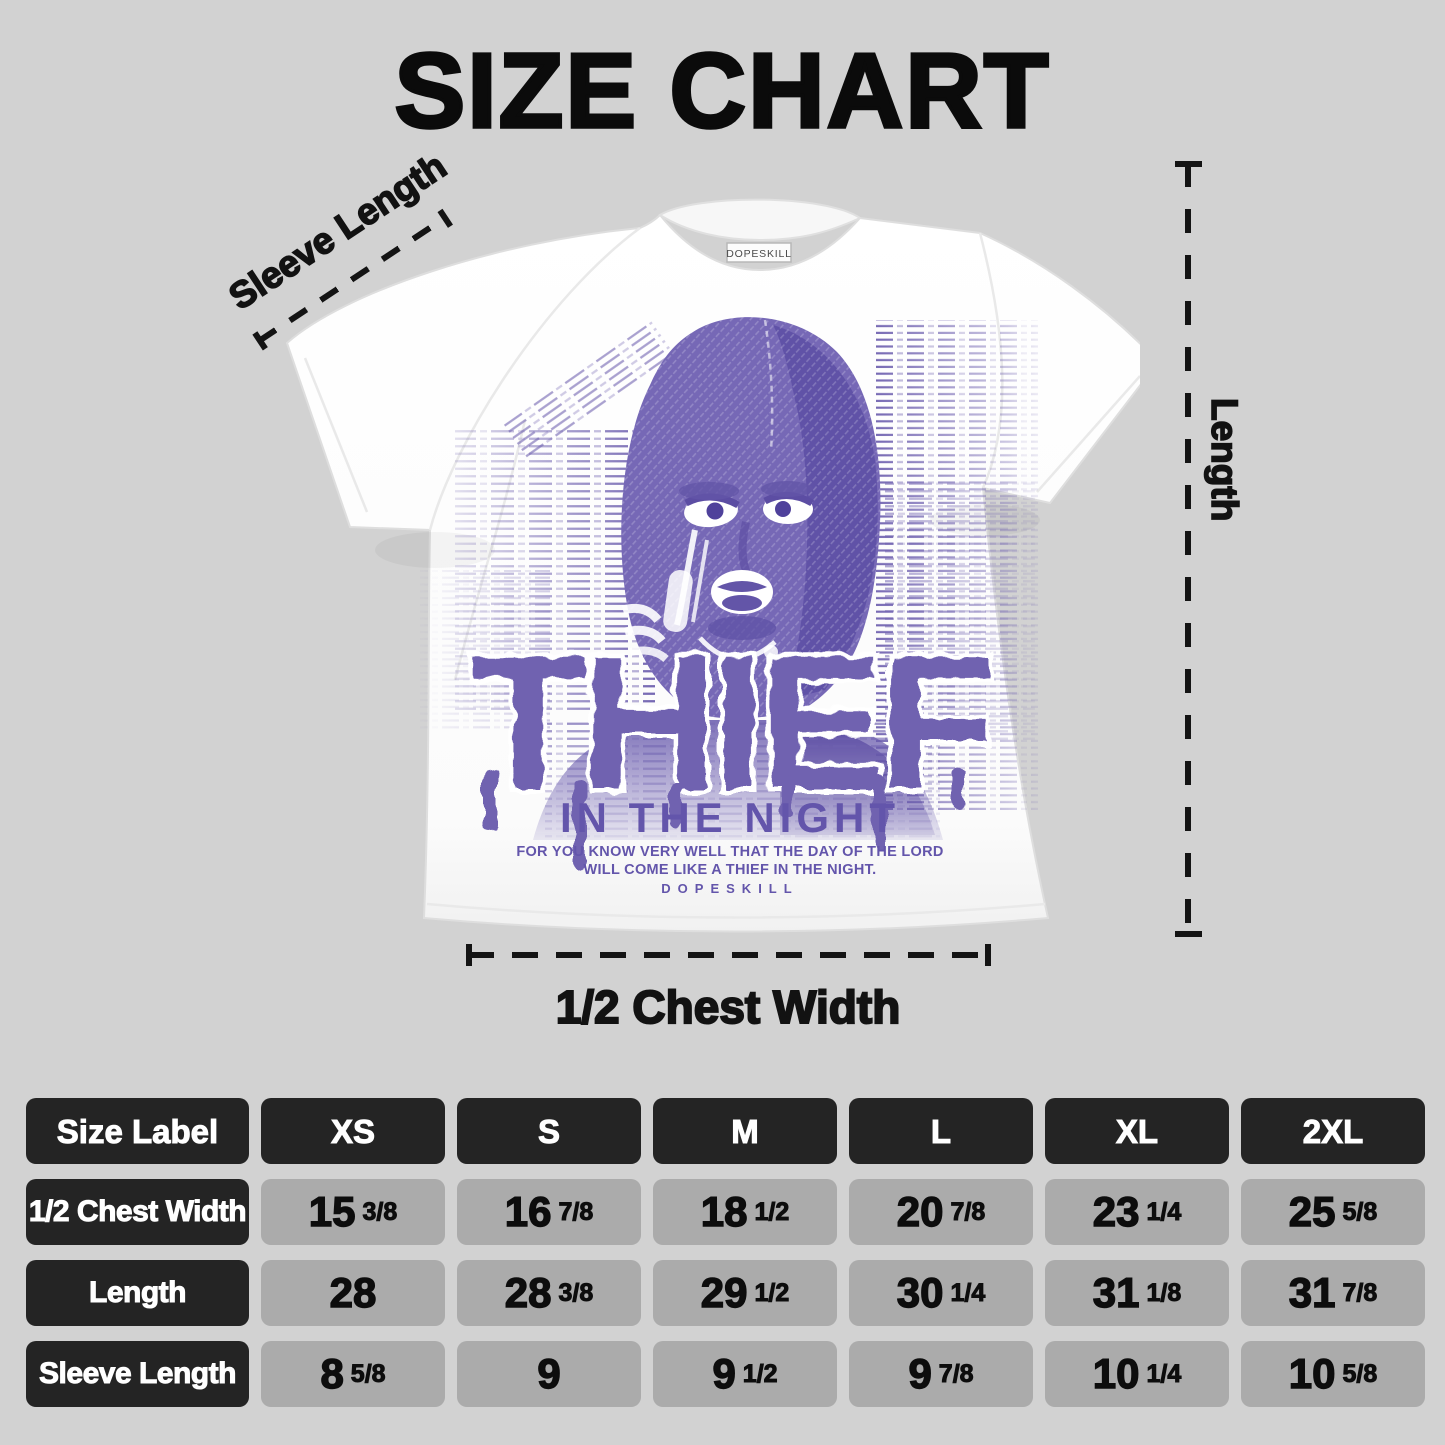  Describe the element at coordinates (549, 1293) in the screenshot. I see `value-cell: 28 3/8` at that location.